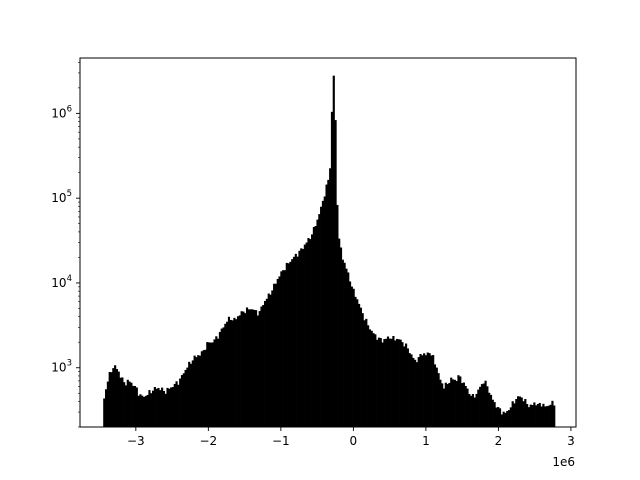 The height and width of the screenshot is (480, 640). Describe the element at coordinates (136, 441) in the screenshot. I see `x-tick-label: −3` at that location.